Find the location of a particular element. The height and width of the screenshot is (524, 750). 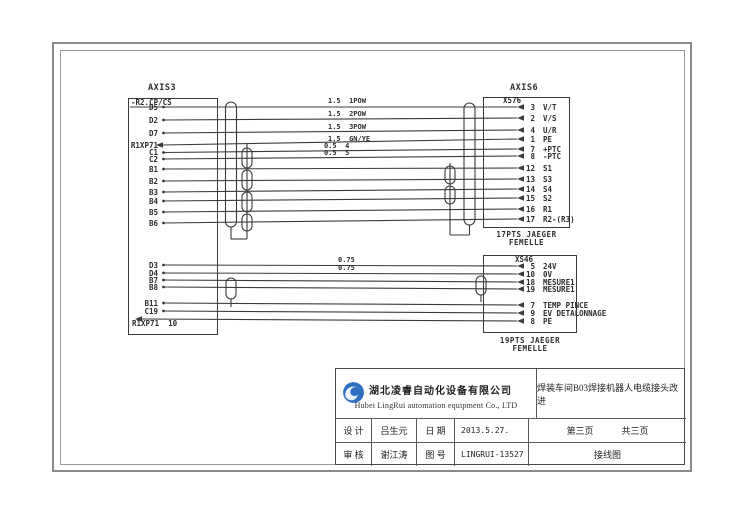

wire-label: 0.5 5 is located at coordinates (337, 153).